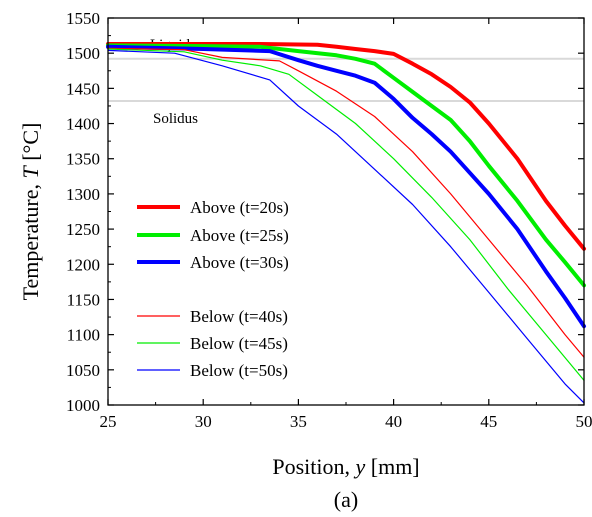  I want to click on y-axis-label: Temperature, T [°C], so click(30, 212).